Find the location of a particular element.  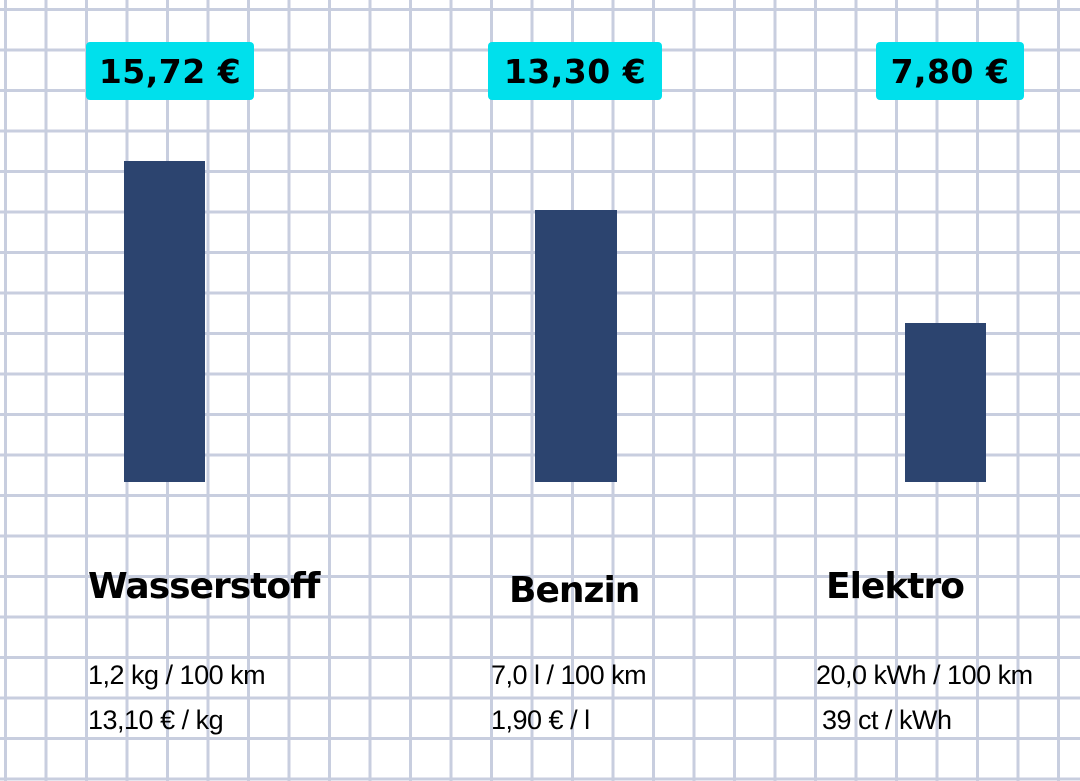

category-label-wasserstoff: Wasserstoff is located at coordinates (204, 586).